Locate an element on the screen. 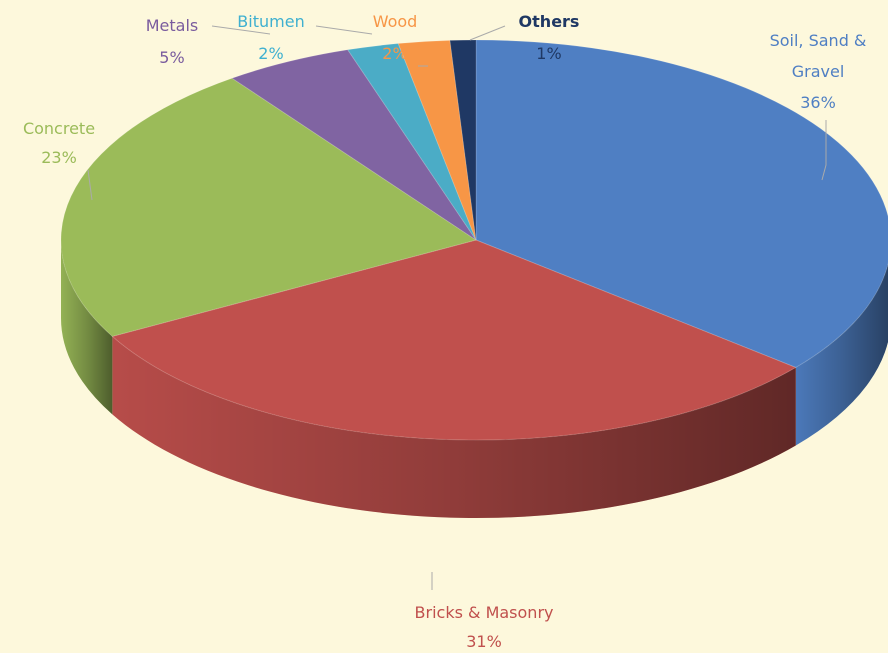 The height and width of the screenshot is (653, 888). label-others-pct: 1% is located at coordinates (548, 53).